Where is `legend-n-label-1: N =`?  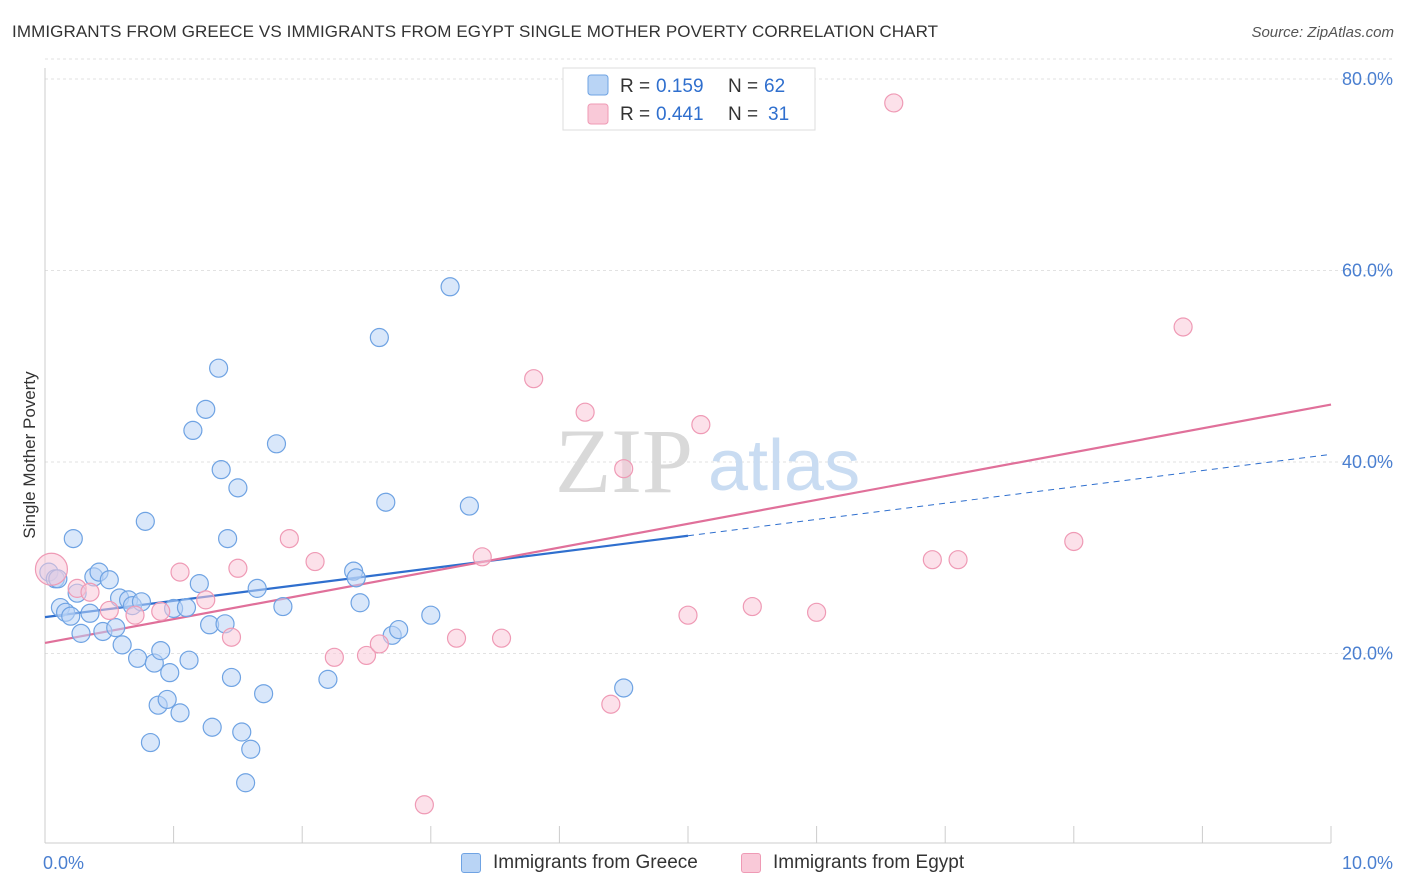 legend-n-label-1: N = is located at coordinates (743, 86).